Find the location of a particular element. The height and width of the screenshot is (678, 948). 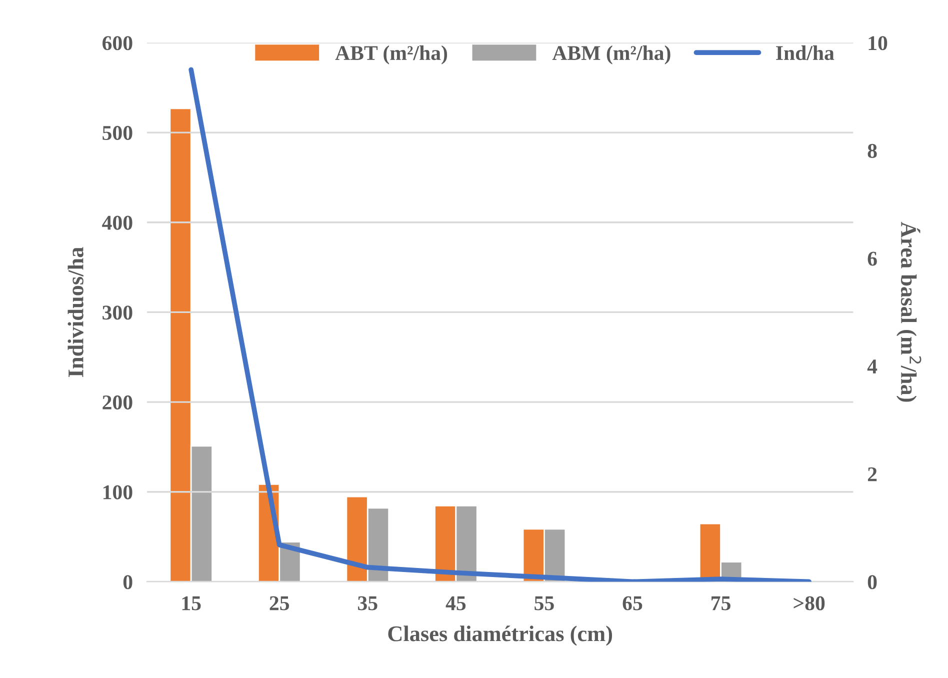

x-tick-label: 75 is located at coordinates (721, 603).